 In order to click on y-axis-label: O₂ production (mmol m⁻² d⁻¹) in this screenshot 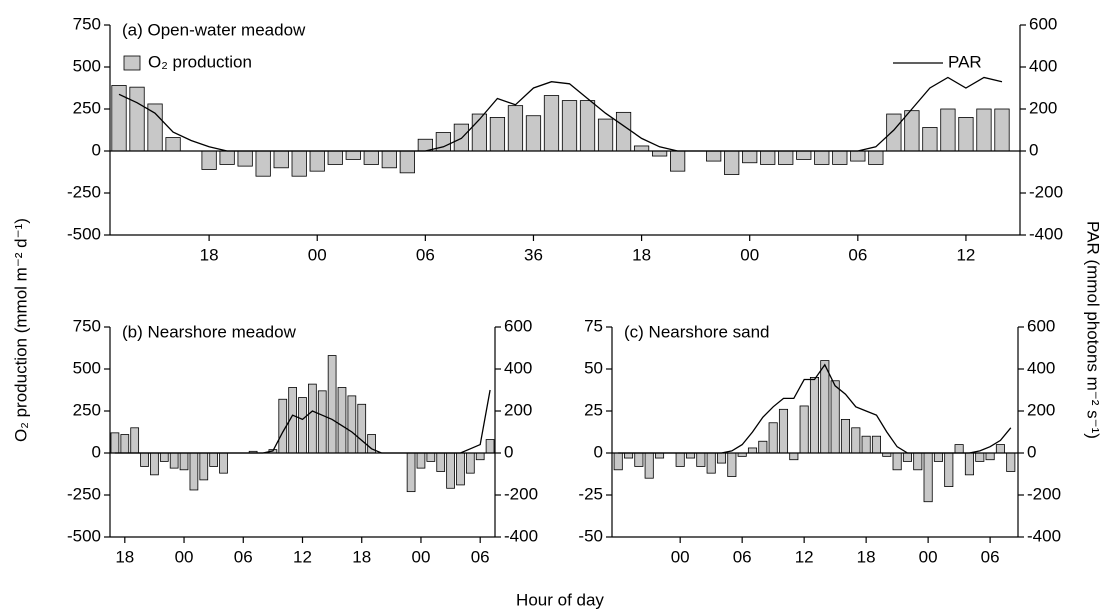, I will do `click(20, 330)`.